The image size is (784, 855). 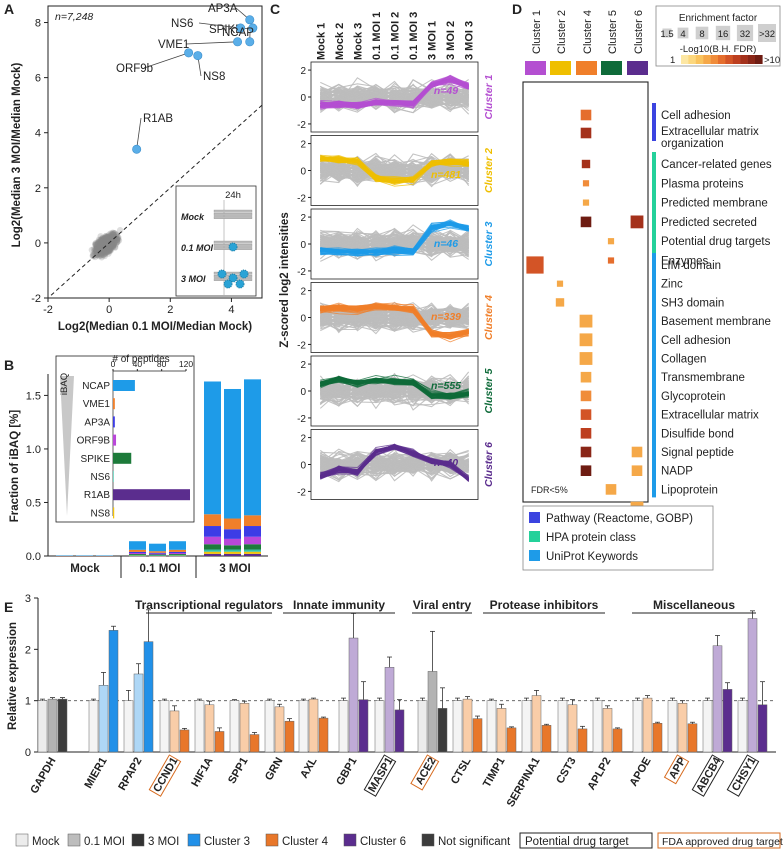 I want to click on x-tick-label: -2, so click(x=48, y=310).